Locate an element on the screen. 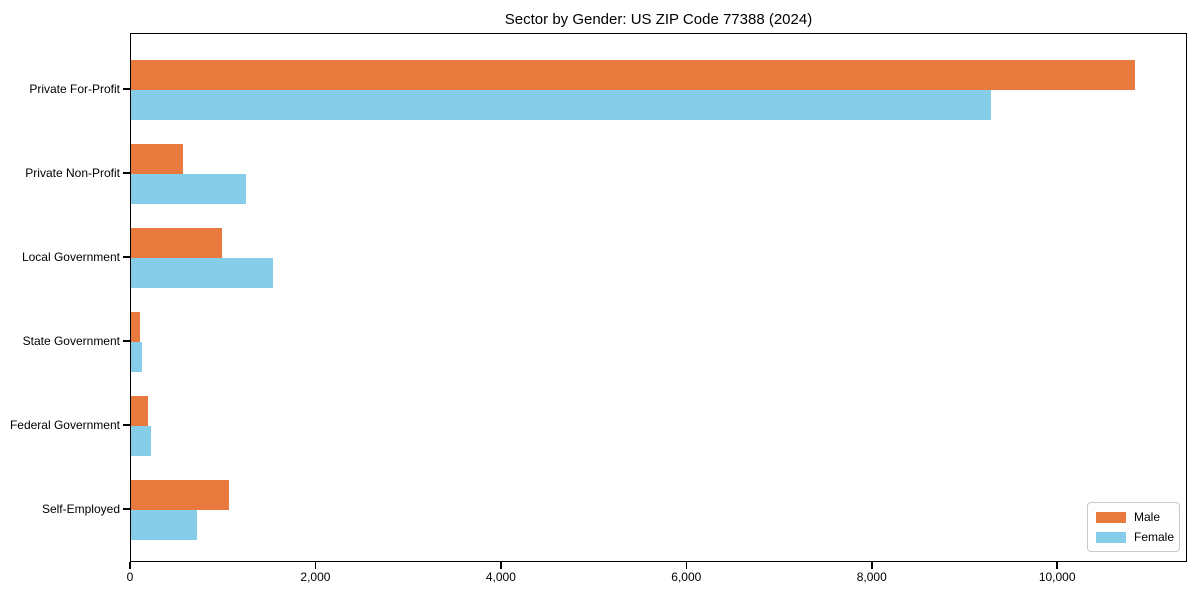  y-tick-label: Private Non-Profit is located at coordinates (72, 173).